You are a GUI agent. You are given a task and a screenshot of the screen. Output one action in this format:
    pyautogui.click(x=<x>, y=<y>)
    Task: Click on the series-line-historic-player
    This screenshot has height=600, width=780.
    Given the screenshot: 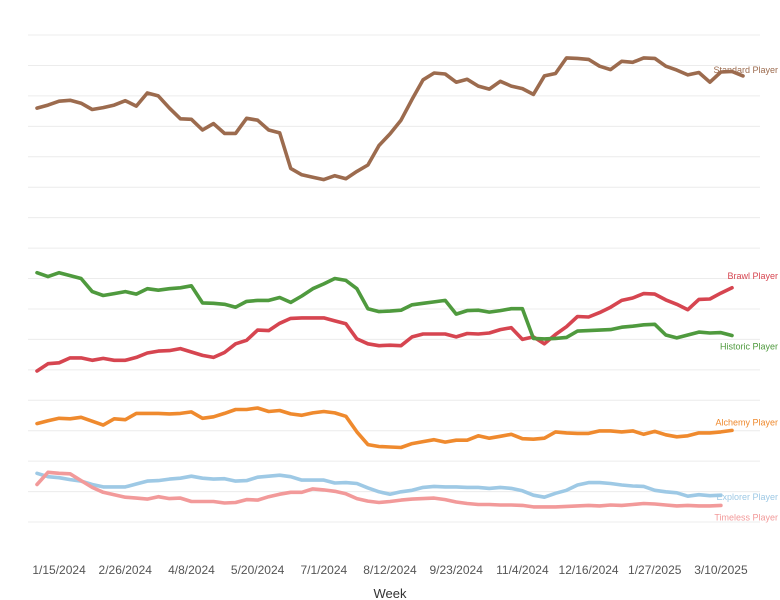 What is the action you would take?
    pyautogui.click(x=384, y=305)
    